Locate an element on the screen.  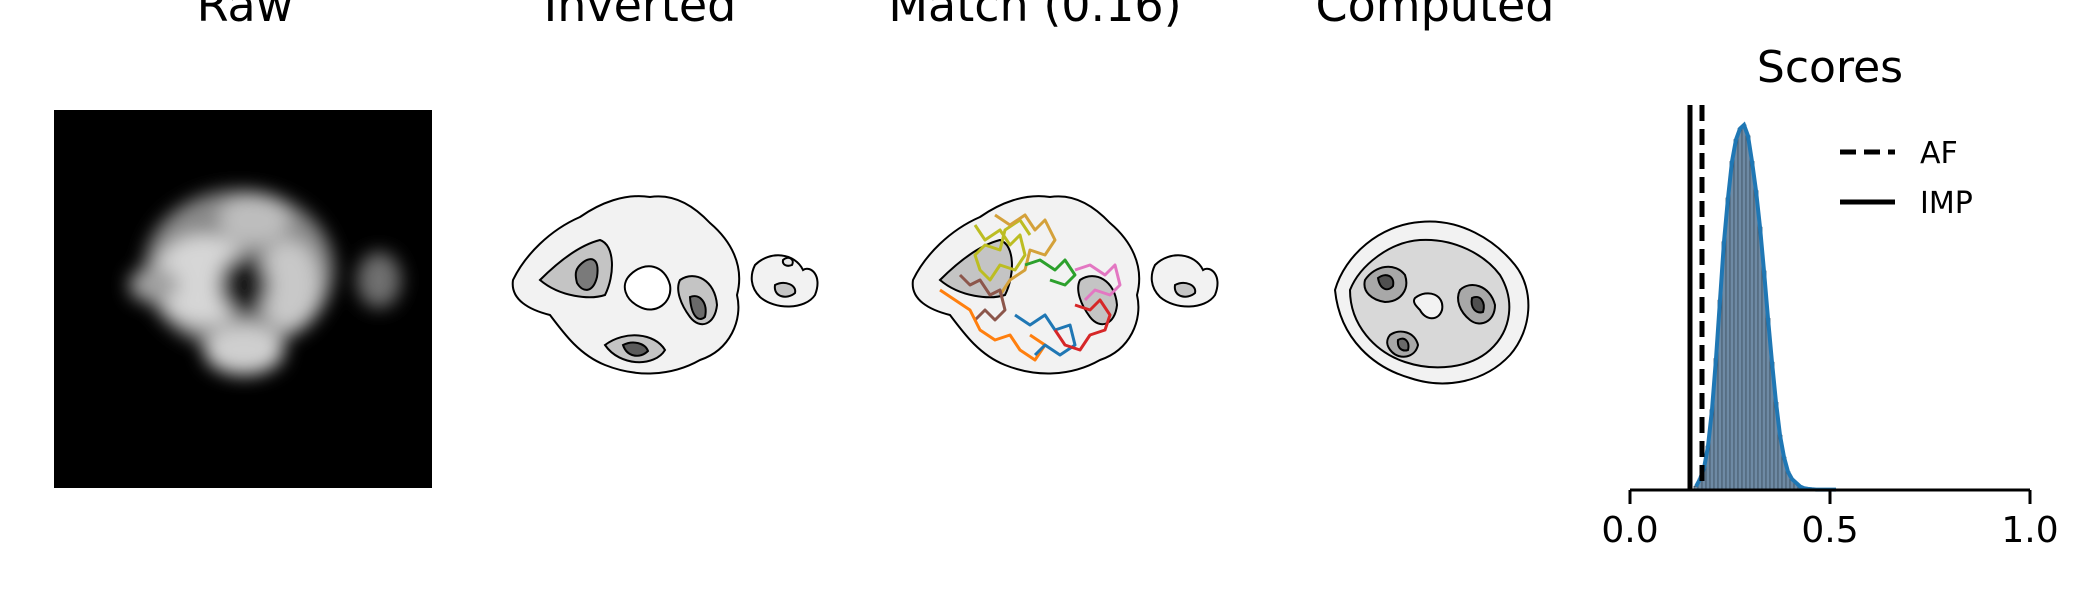
x-tick-label: 0.5 is located at coordinates (1829, 530).